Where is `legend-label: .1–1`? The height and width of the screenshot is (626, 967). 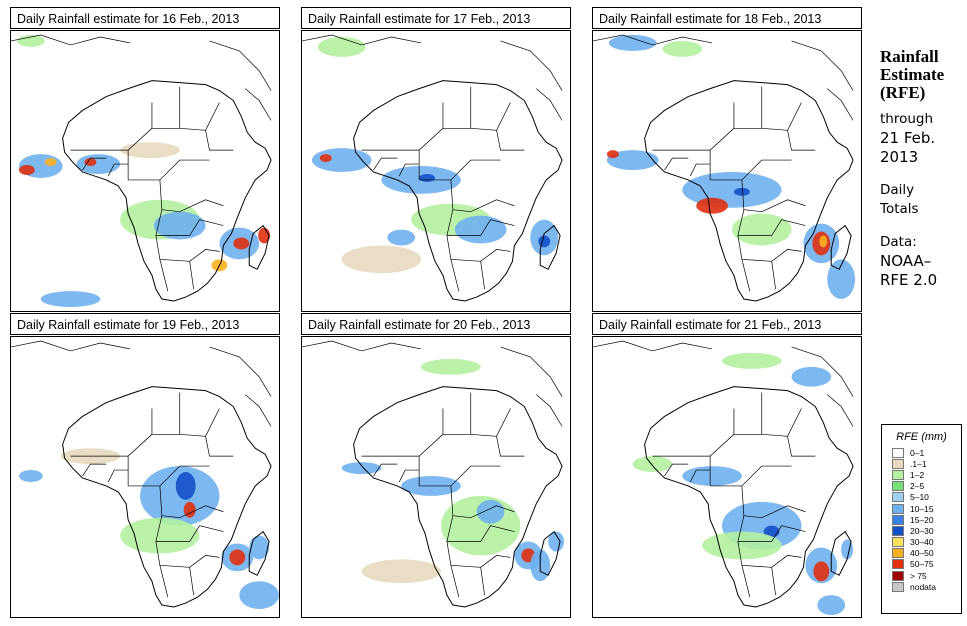
legend-label: .1–1 is located at coordinates (918, 463).